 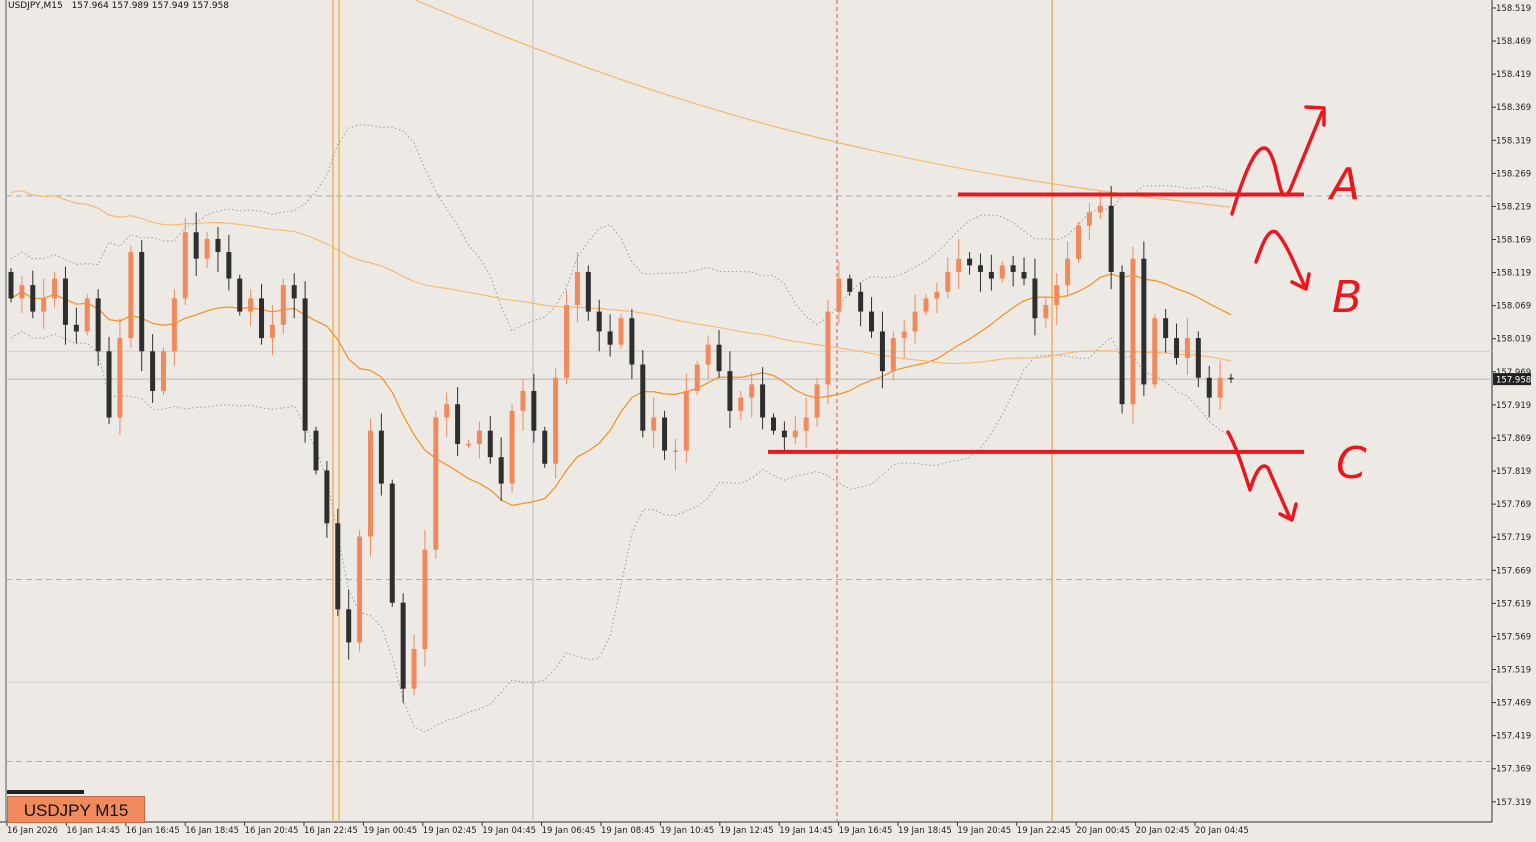 What do you see at coordinates (1513, 108) in the screenshot?
I see `price-tick-label: 158.369` at bounding box center [1513, 108].